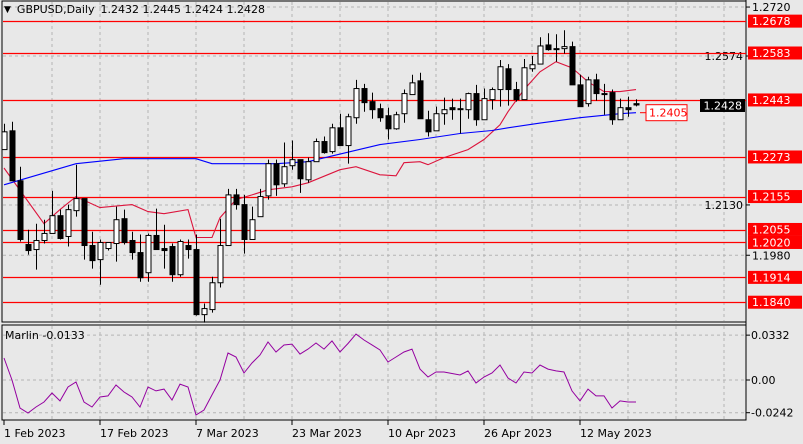 The image size is (803, 444). I want to click on level-price-label: 1.1840, so click(771, 302).